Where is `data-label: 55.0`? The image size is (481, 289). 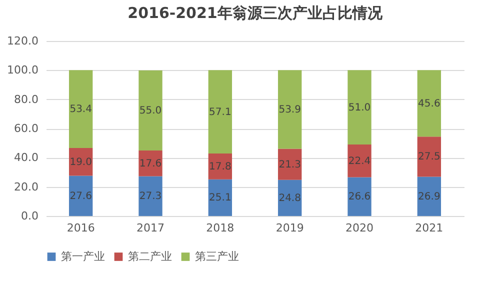 data-label: 55.0 is located at coordinates (150, 110).